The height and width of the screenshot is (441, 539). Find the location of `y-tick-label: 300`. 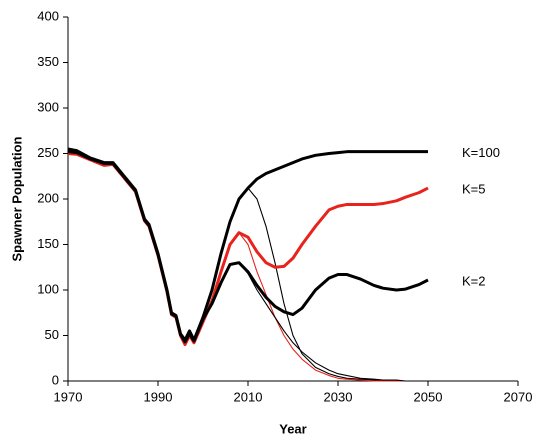

y-tick-label: 300 is located at coordinates (48, 106).